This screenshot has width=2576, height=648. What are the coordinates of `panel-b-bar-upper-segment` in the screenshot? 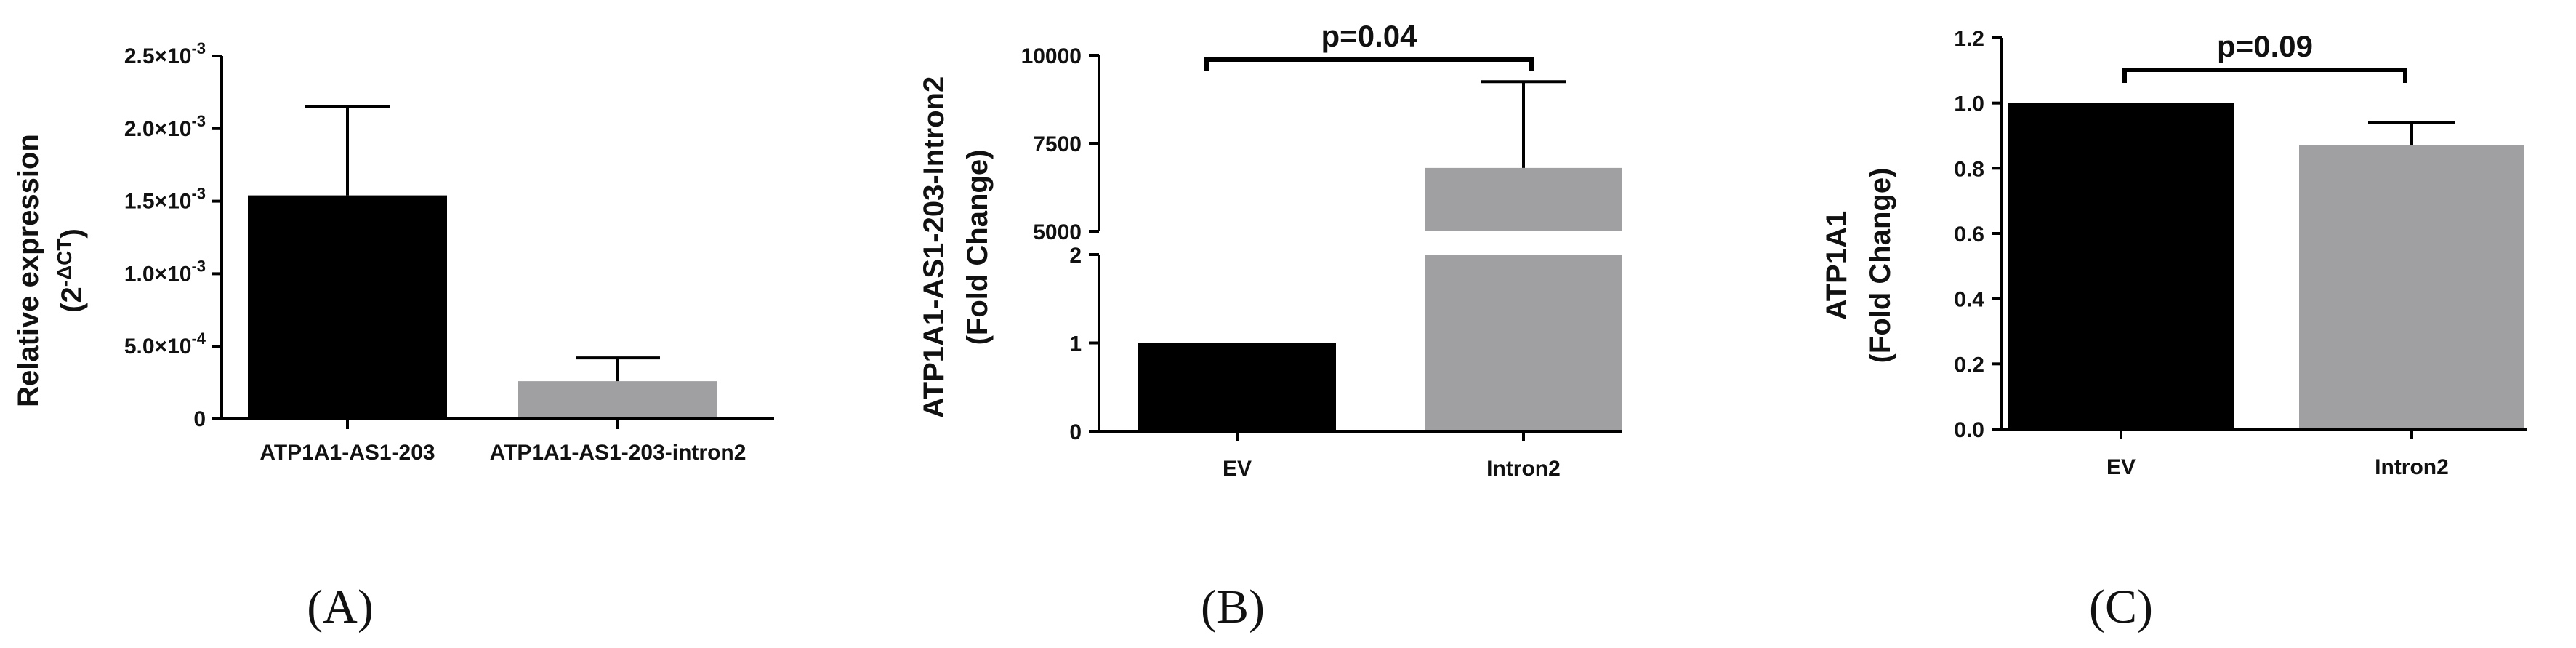 It's located at (1523, 199).